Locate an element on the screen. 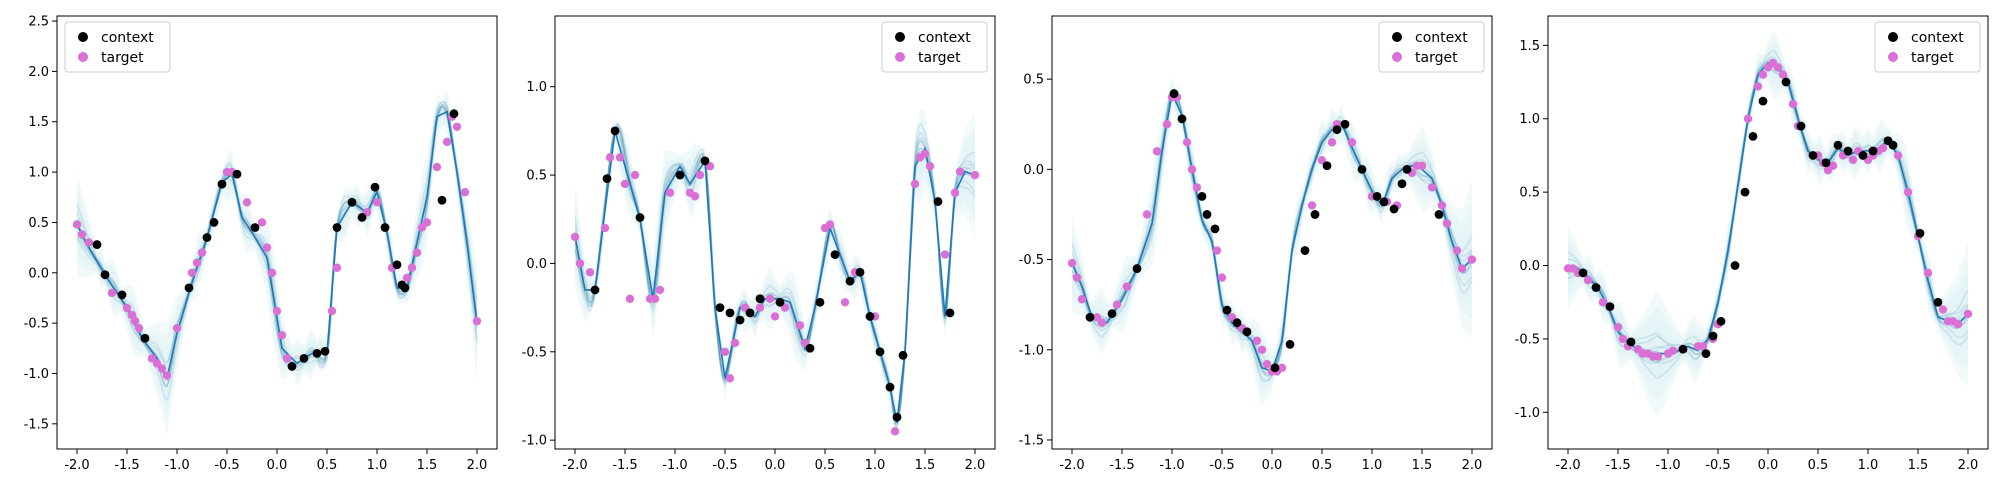 The width and height of the screenshot is (2000, 500). x-tick-label: 0.0 is located at coordinates (277, 465).